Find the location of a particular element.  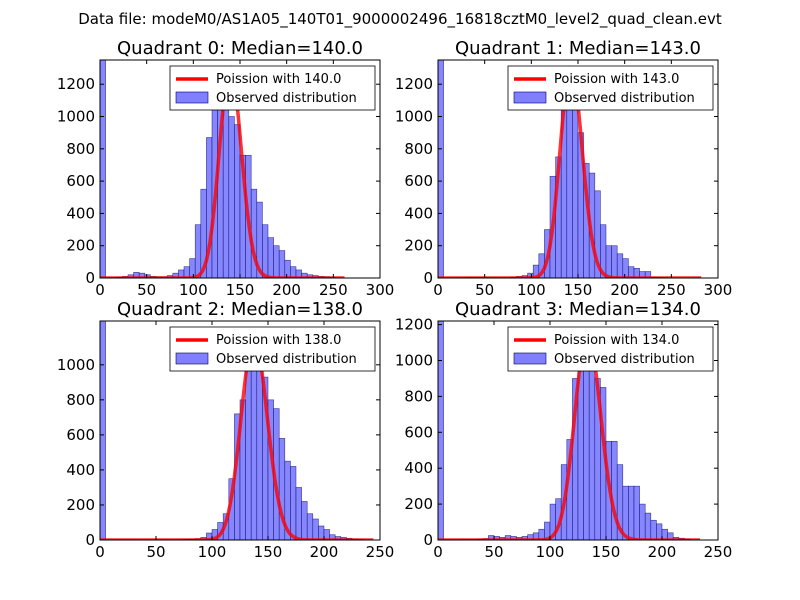

legend-label-poisson: Poission with 134.0 is located at coordinates (616, 340).